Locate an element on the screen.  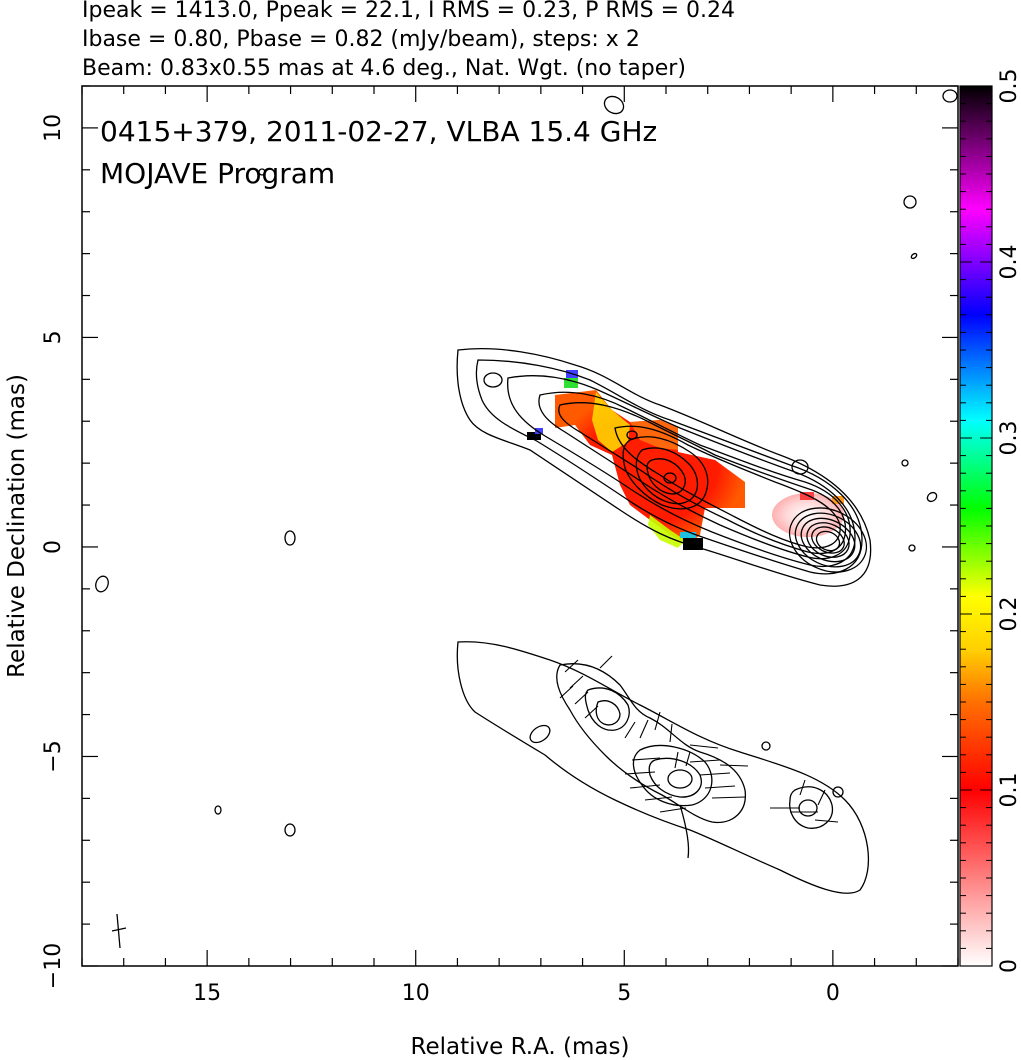
blob-e4 is located at coordinates (932, 497).